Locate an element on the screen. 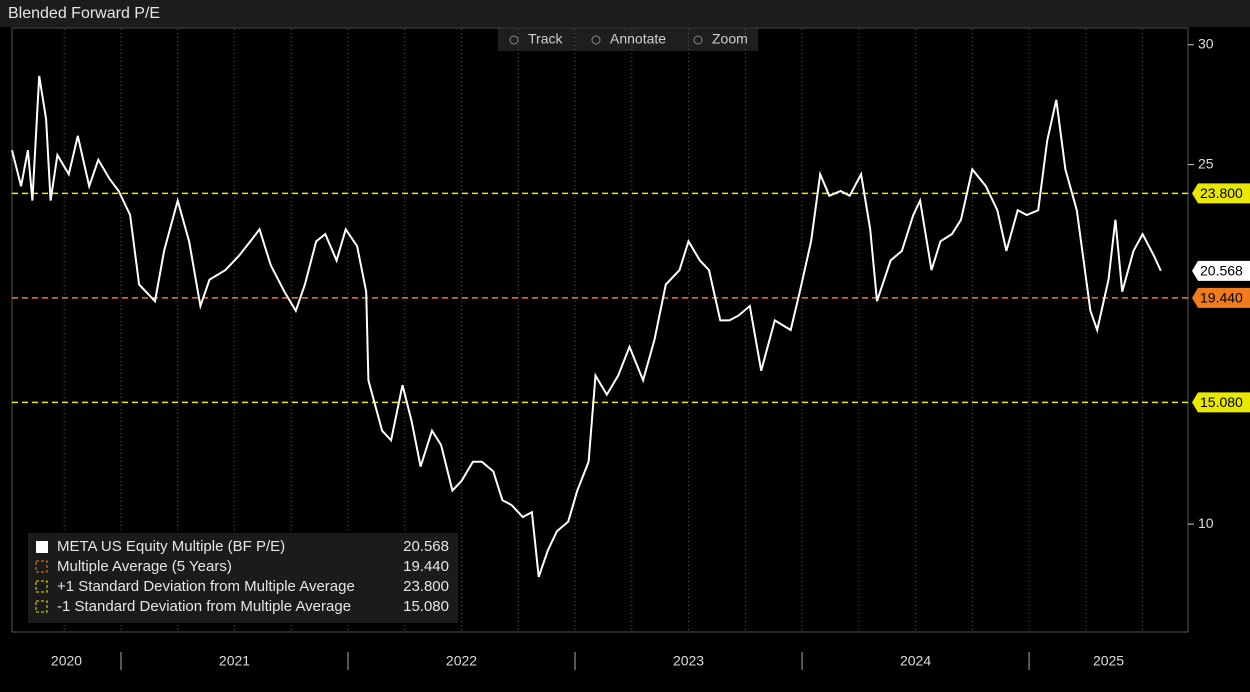  header-bar is located at coordinates (625, 13).